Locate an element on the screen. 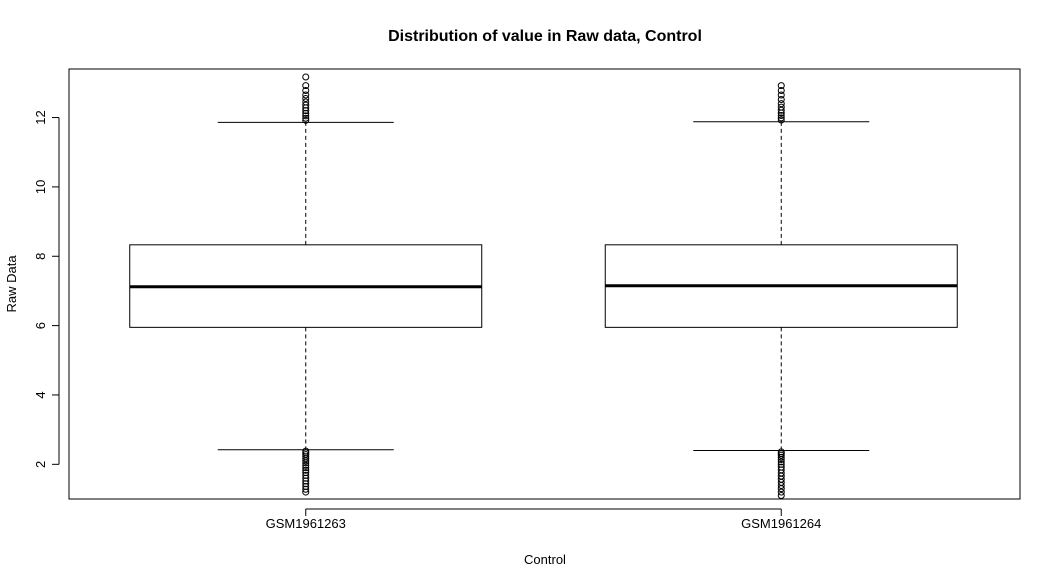 Image resolution: width=1056 pixels, height=576 pixels. y-tick-label: 12 is located at coordinates (40, 117).